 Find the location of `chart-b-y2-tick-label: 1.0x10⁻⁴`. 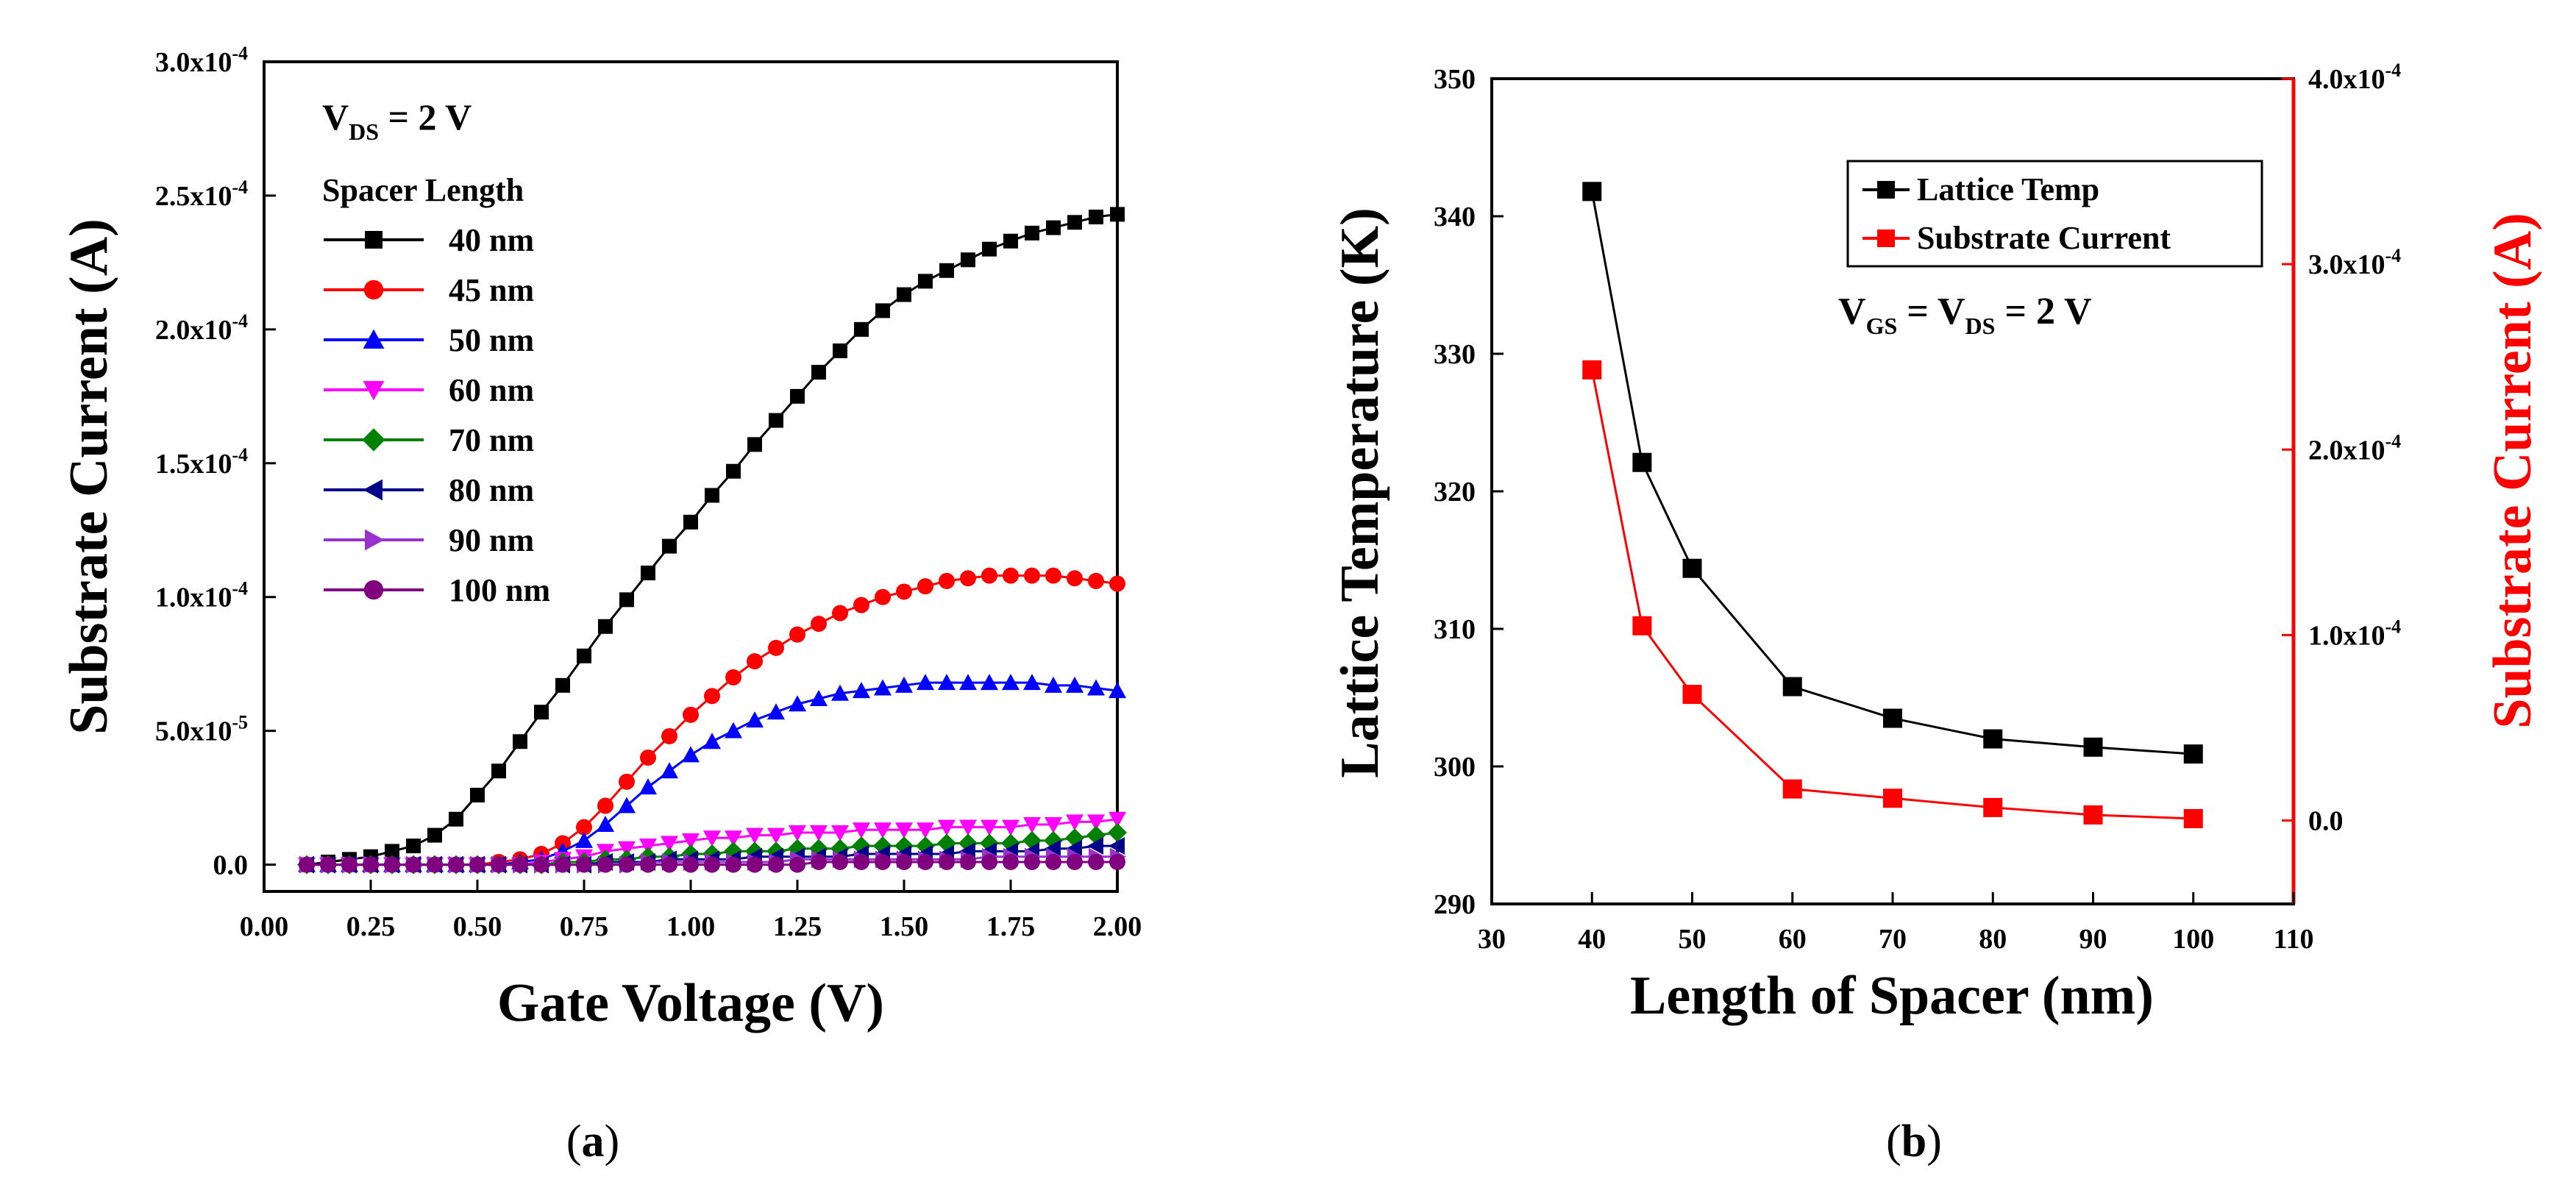

chart-b-y2-tick-label: 1.0x10⁻⁴ is located at coordinates (2354, 633).